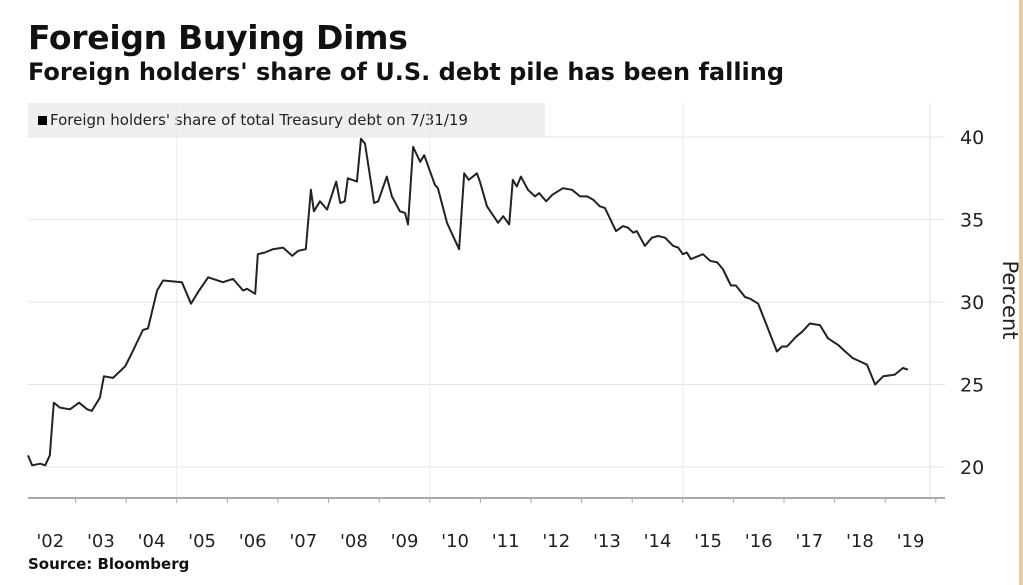  I want to click on x-tick-label: '13, so click(607, 541).